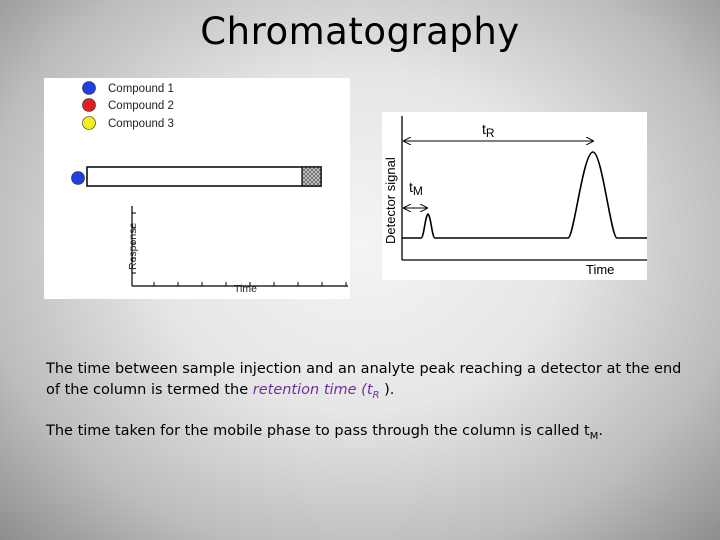  I want to click on chromatogram-figure: Detector signal Time tR tM, so click(514, 196).